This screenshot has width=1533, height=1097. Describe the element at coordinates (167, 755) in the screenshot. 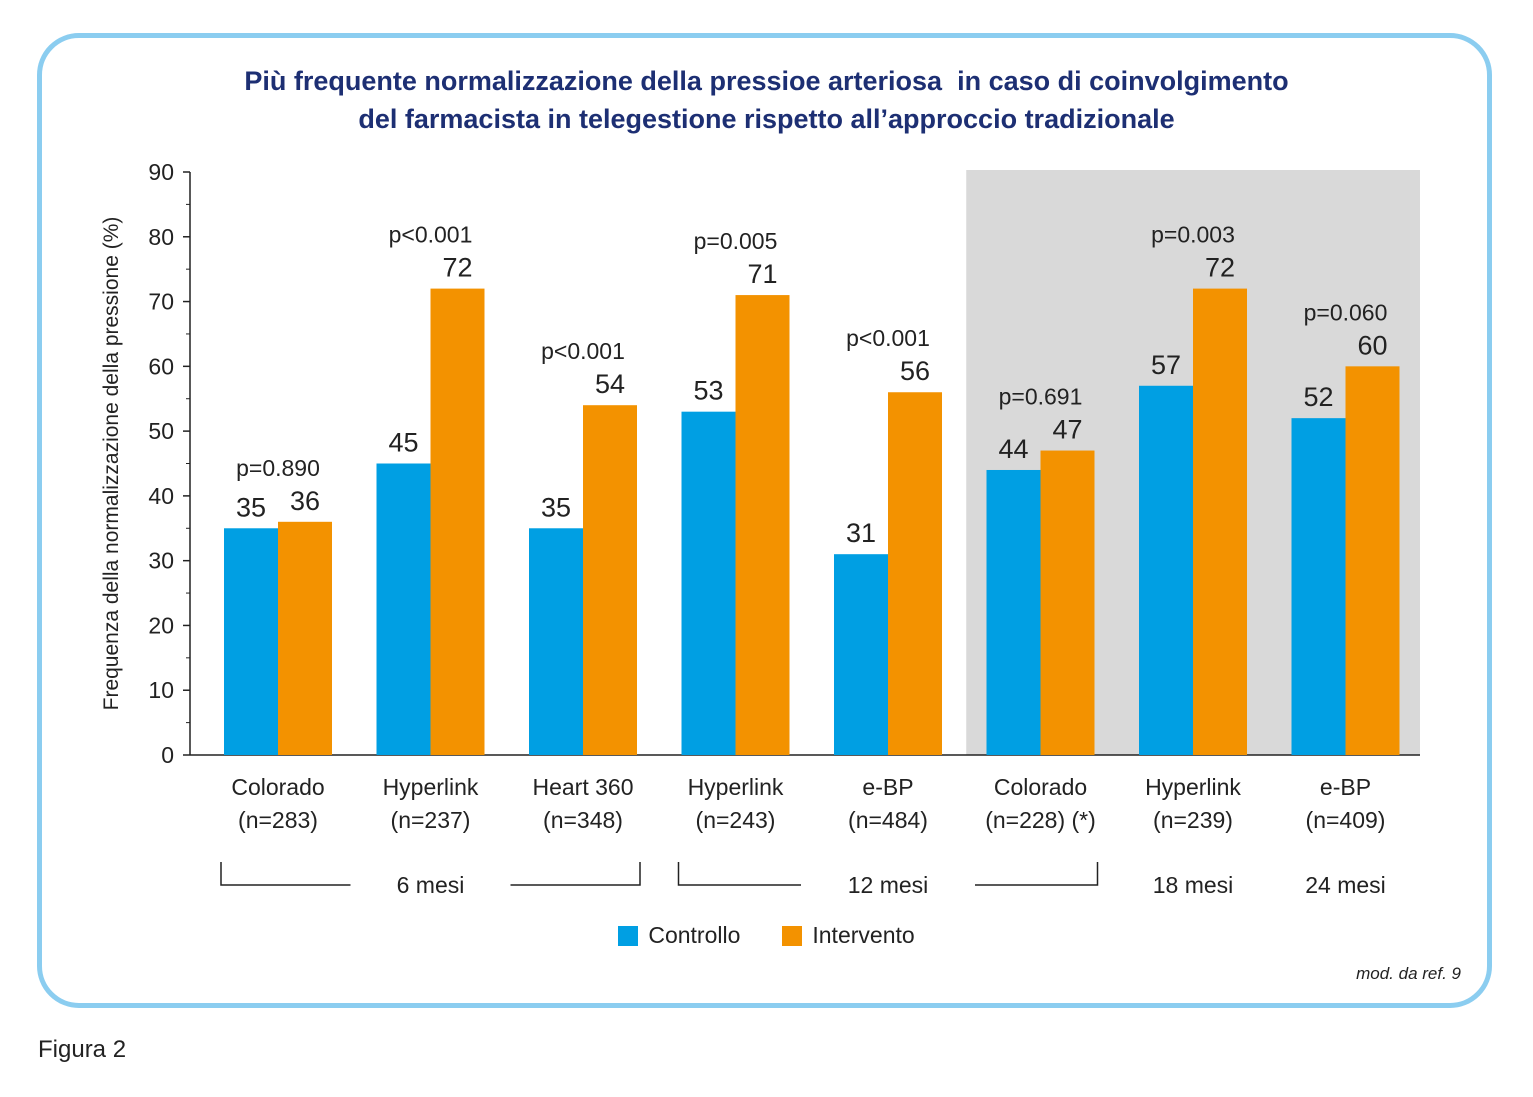

I see `y-tick-label-0: 0` at that location.